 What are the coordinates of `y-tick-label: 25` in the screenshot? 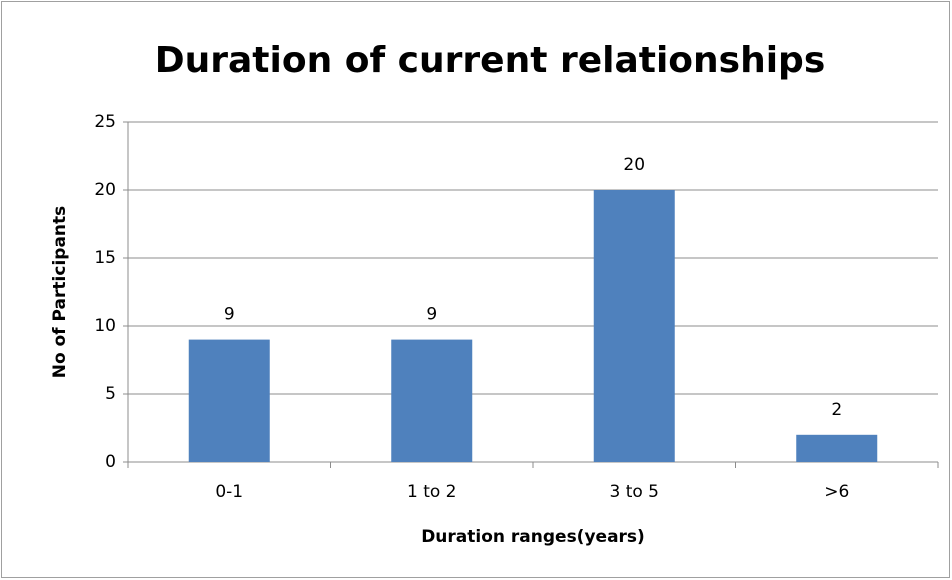 It's located at (105, 122).